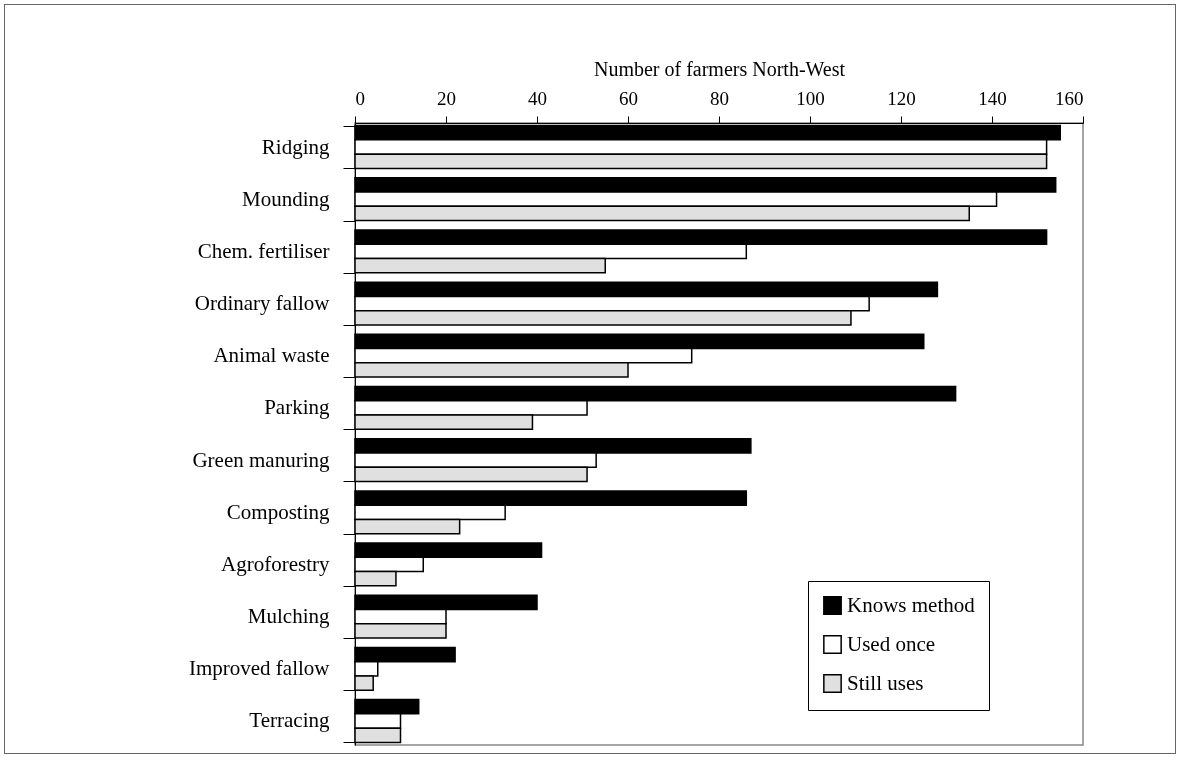  I want to click on y-tick-label: Terracing, so click(289, 720).